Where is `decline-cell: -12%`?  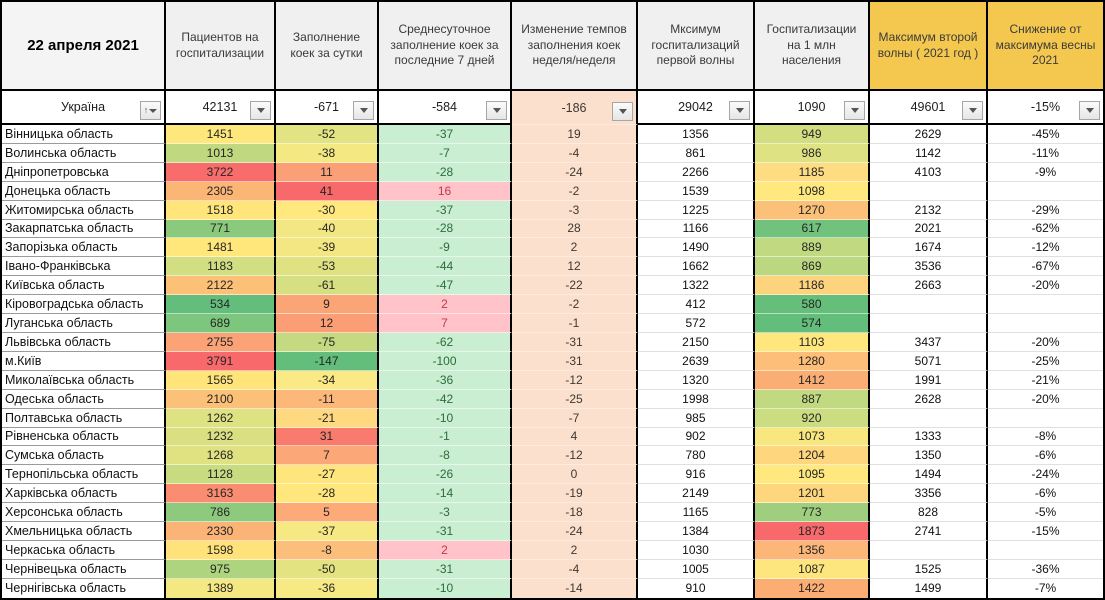 decline-cell: -12% is located at coordinates (1045, 248).